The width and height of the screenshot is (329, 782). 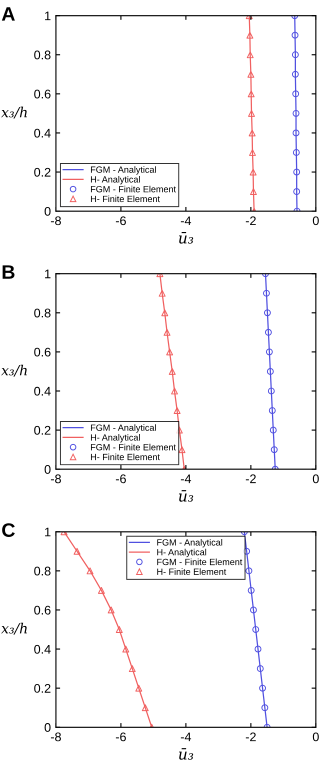 What do you see at coordinates (8, 530) in the screenshot?
I see `chart-title: C` at bounding box center [8, 530].